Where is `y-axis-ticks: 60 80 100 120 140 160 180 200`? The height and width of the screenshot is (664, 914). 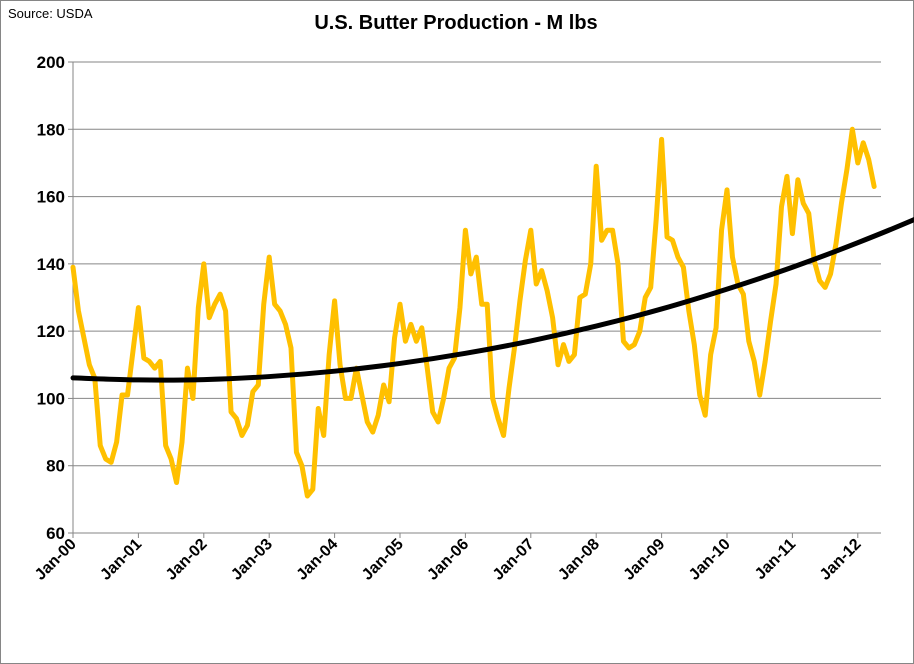
y-axis-ticks: 60 80 100 120 140 160 180 200 is located at coordinates (55, 298).